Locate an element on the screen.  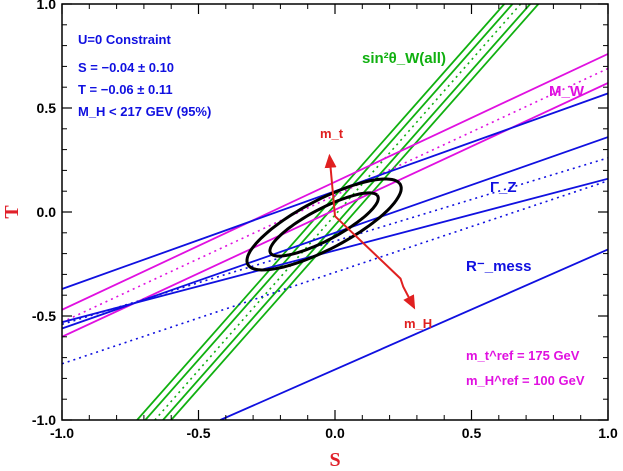
y-tick-label: -1.0 is located at coordinates (44, 420).